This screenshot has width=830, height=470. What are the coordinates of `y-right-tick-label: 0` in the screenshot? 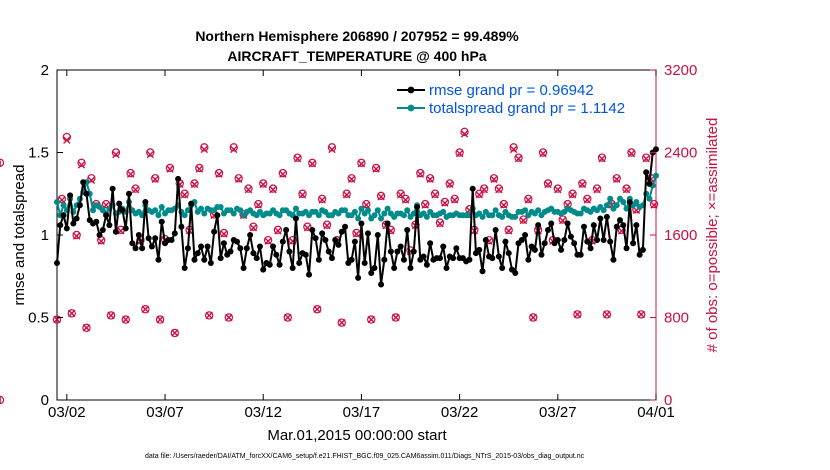 It's located at (668, 400).